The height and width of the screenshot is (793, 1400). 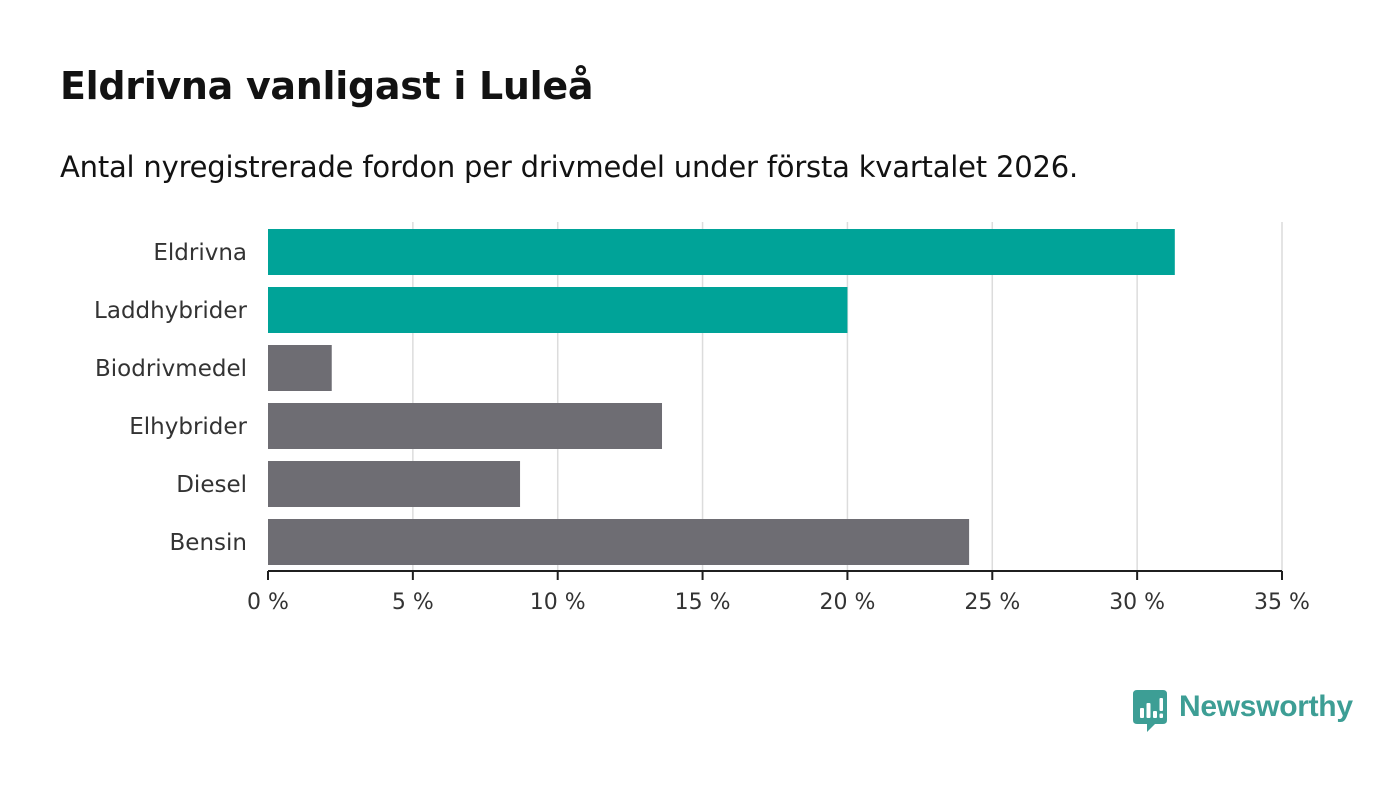 I want to click on category-label: Elhybrider, so click(x=188, y=427).